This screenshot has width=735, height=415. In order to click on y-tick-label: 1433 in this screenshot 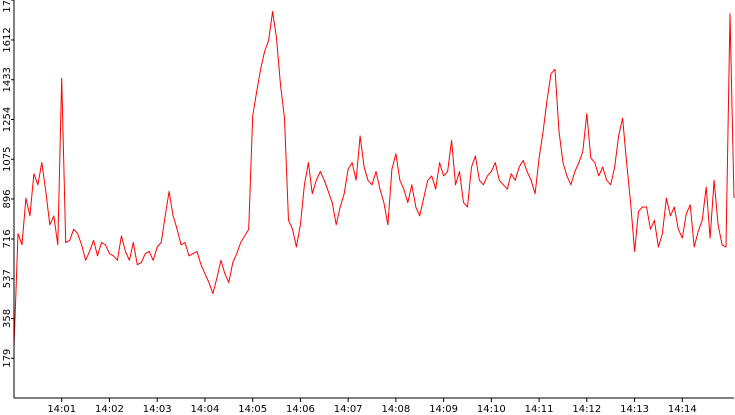, I will do `click(7, 79)`.